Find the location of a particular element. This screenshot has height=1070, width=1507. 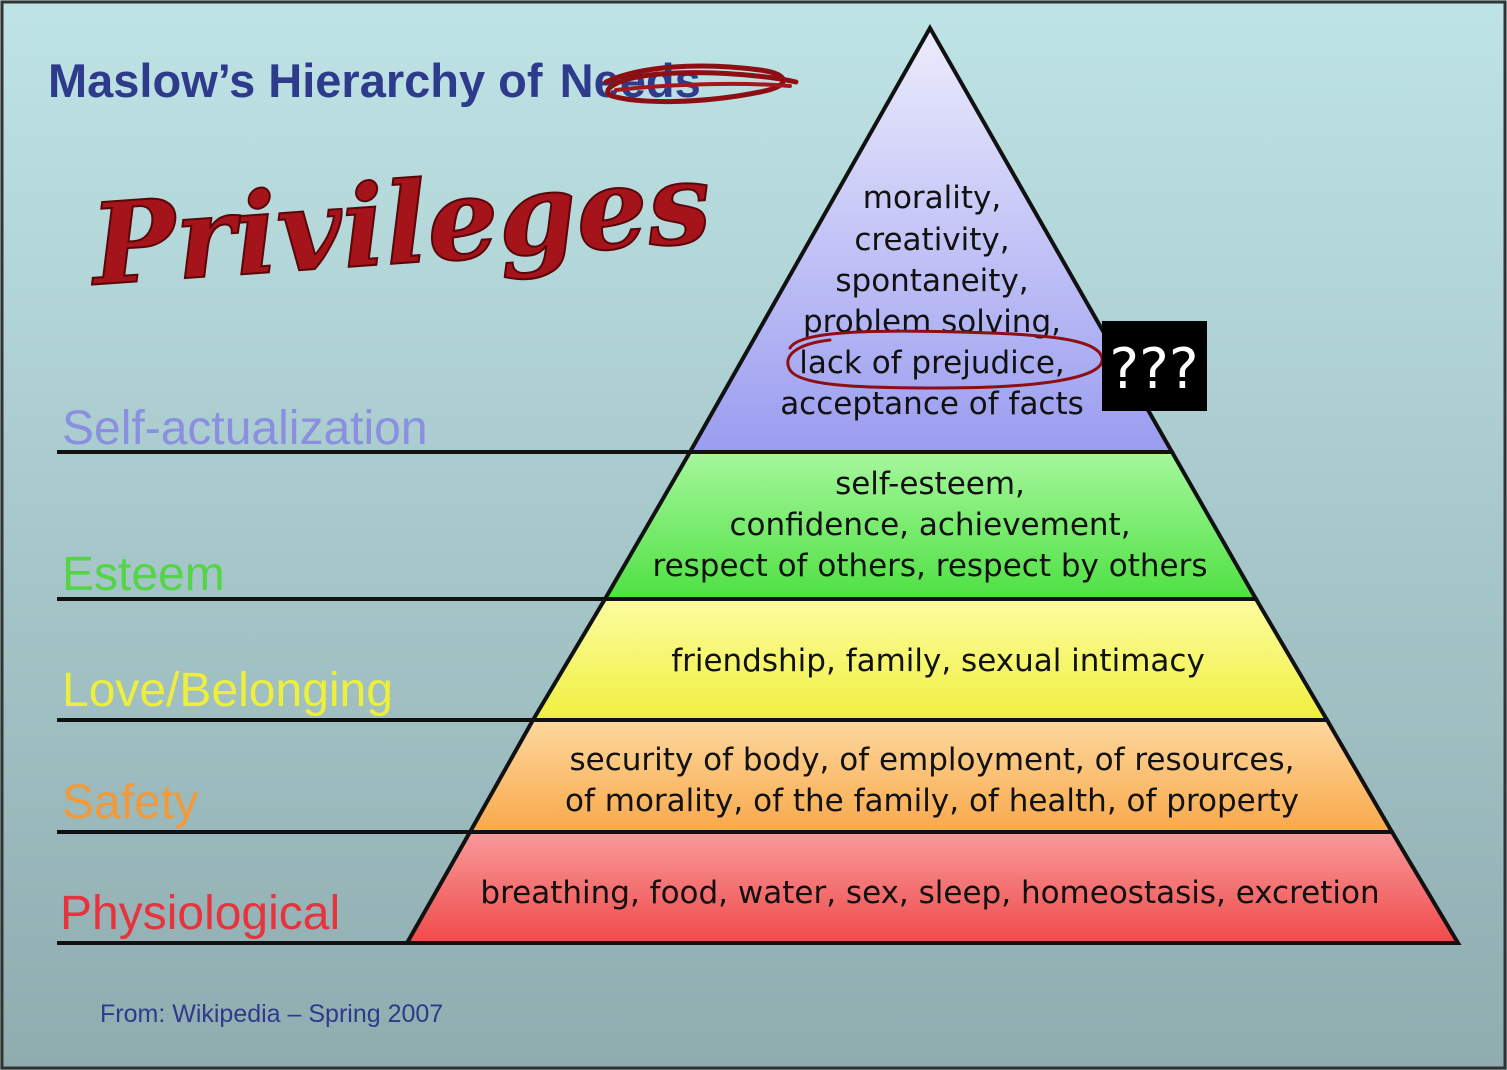

label-esteem: Esteem is located at coordinates (143, 574).